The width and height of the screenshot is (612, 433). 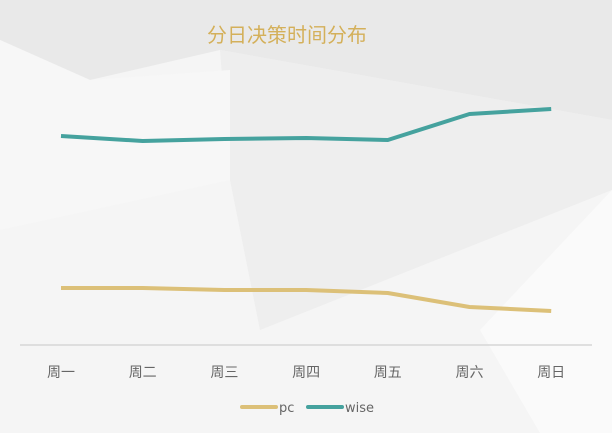 What do you see at coordinates (306, 299) in the screenshot?
I see `series-line-pc` at bounding box center [306, 299].